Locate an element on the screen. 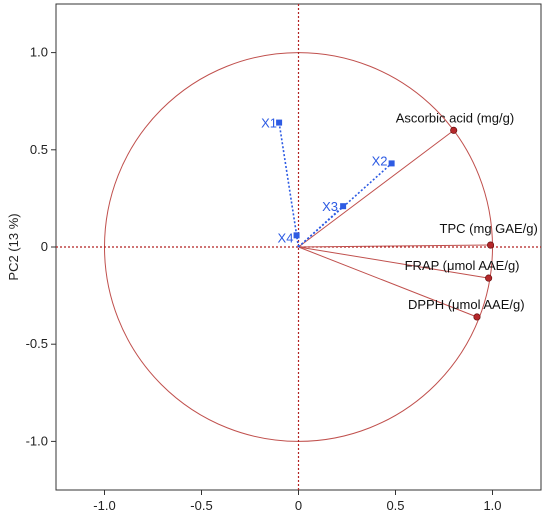 The width and height of the screenshot is (550, 517). observations-layer: X1 X2 X3 X4 is located at coordinates (328, 182).